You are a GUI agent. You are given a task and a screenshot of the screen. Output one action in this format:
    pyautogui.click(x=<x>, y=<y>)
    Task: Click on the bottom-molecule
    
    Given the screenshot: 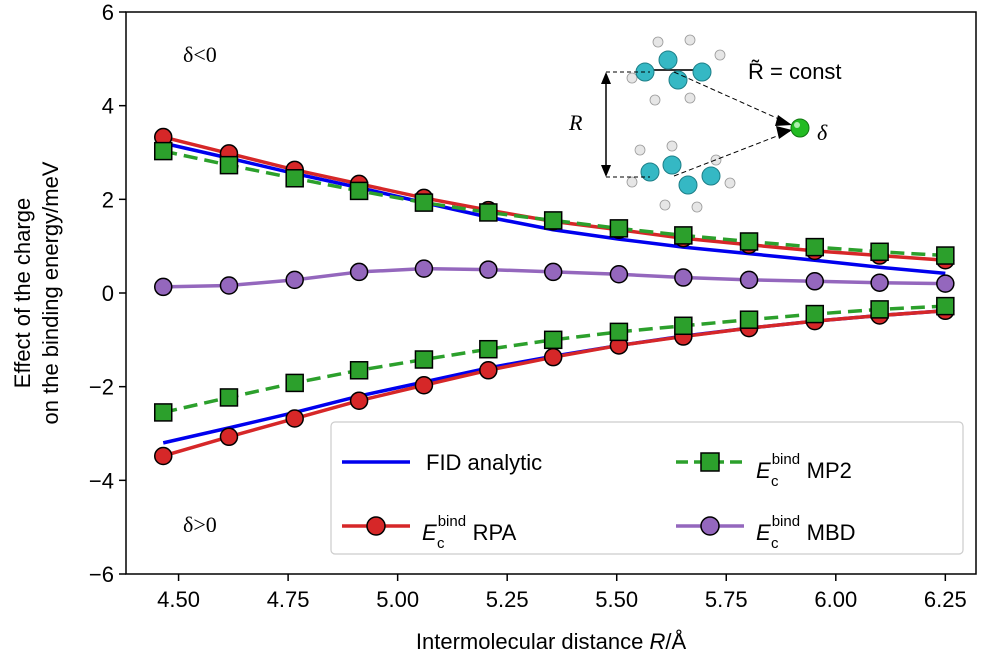 What is the action you would take?
    pyautogui.click(x=681, y=176)
    